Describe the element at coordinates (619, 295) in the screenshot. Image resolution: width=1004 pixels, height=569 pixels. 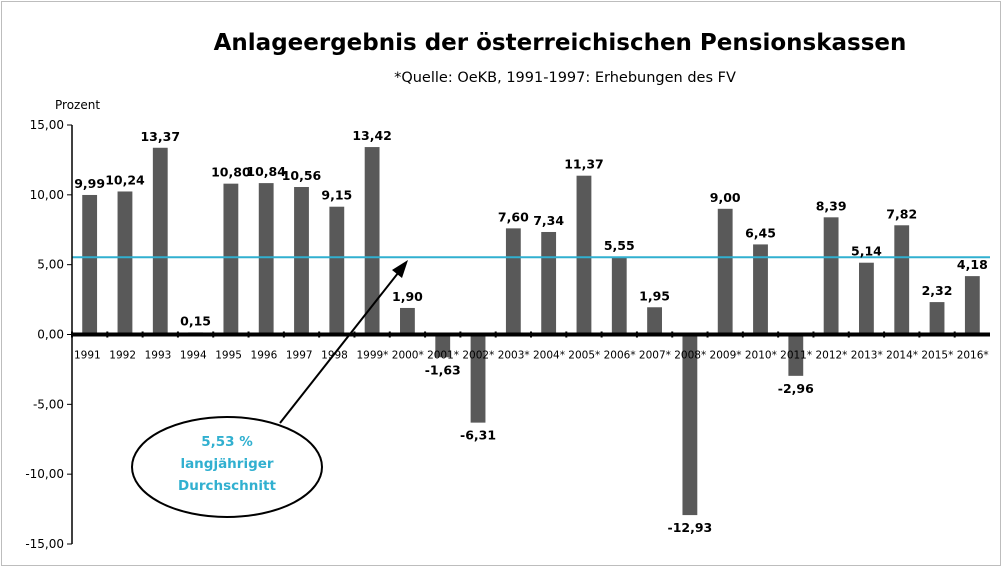
I see `bar-2006` at that location.